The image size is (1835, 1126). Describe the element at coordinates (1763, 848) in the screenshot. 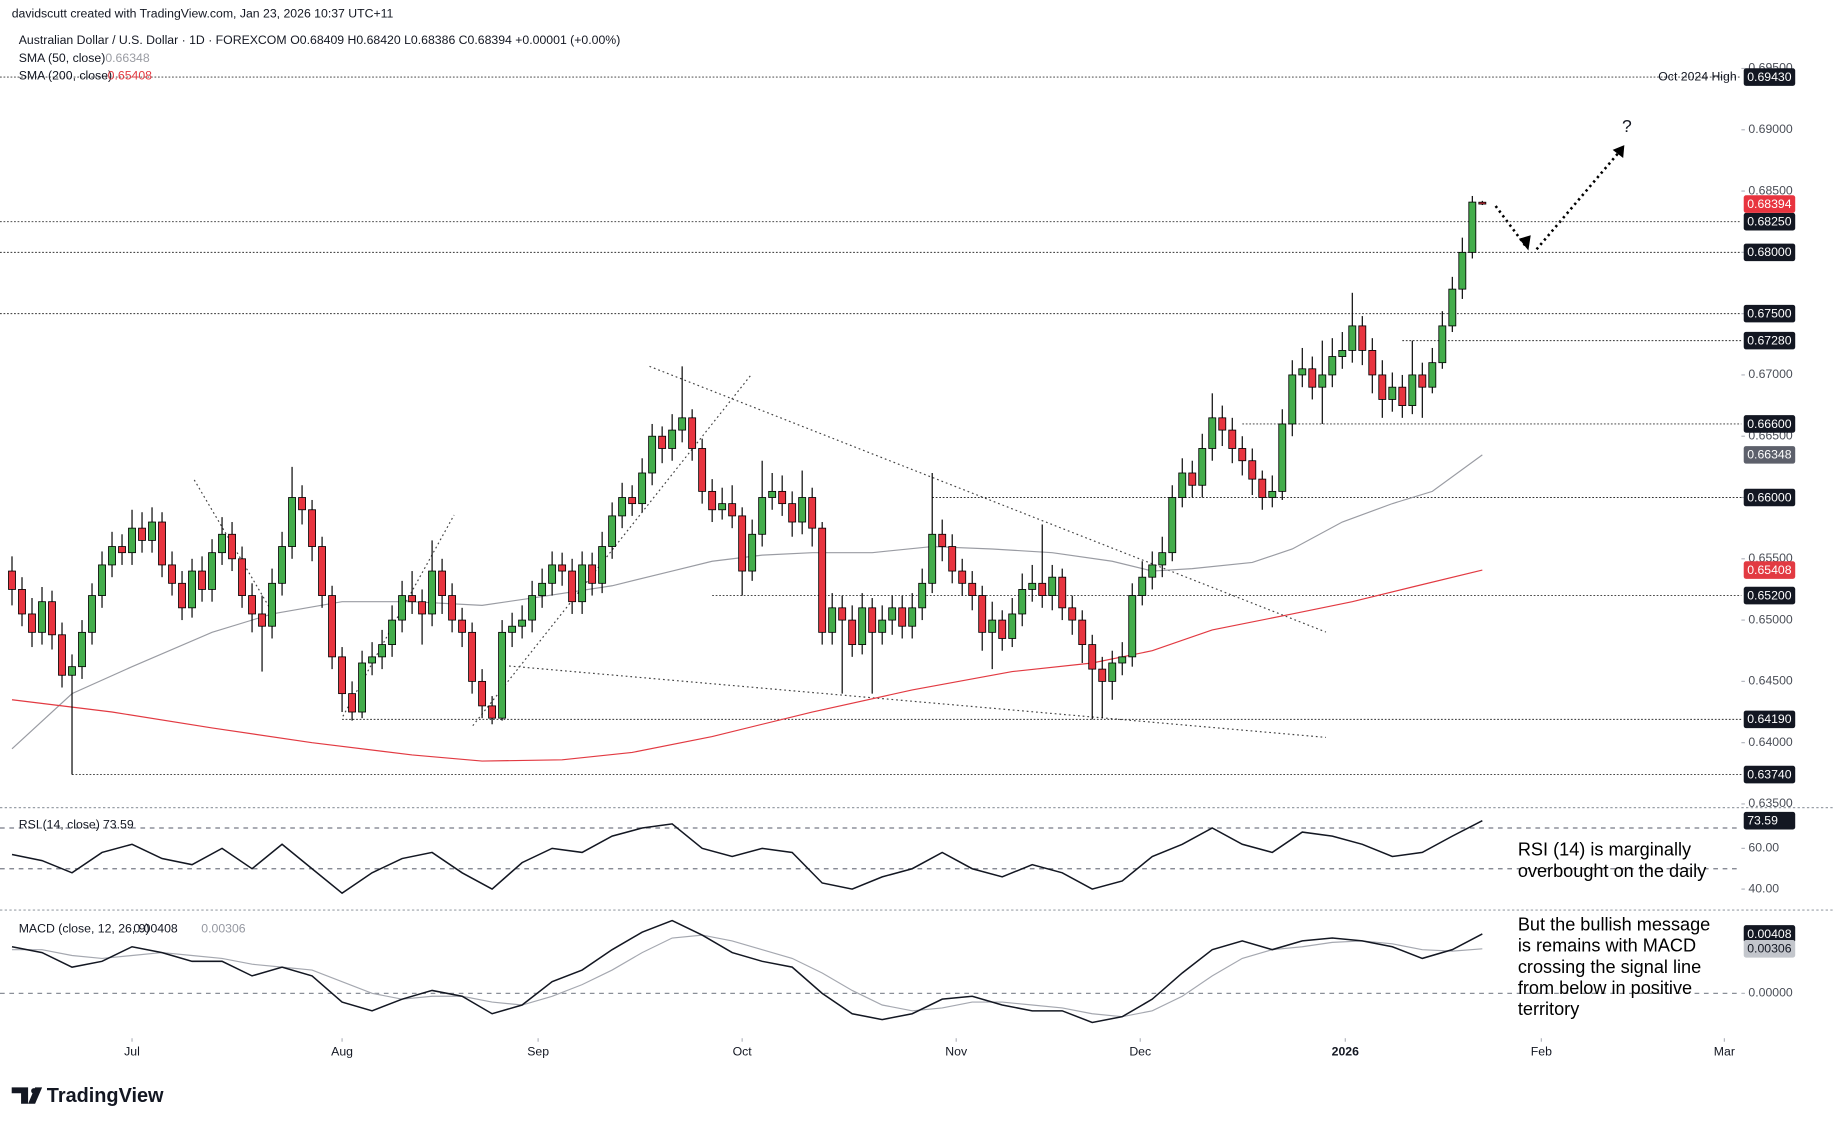

I see `y-tick-label: 60.00` at that location.